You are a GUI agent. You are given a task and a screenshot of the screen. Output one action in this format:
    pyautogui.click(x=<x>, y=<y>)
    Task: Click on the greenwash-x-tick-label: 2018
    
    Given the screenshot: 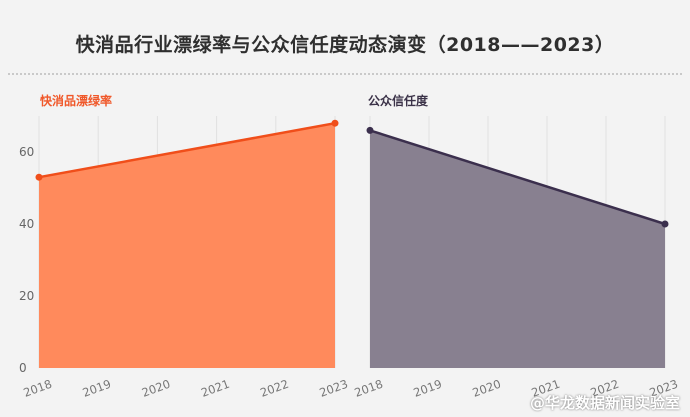 What is the action you would take?
    pyautogui.click(x=37, y=388)
    